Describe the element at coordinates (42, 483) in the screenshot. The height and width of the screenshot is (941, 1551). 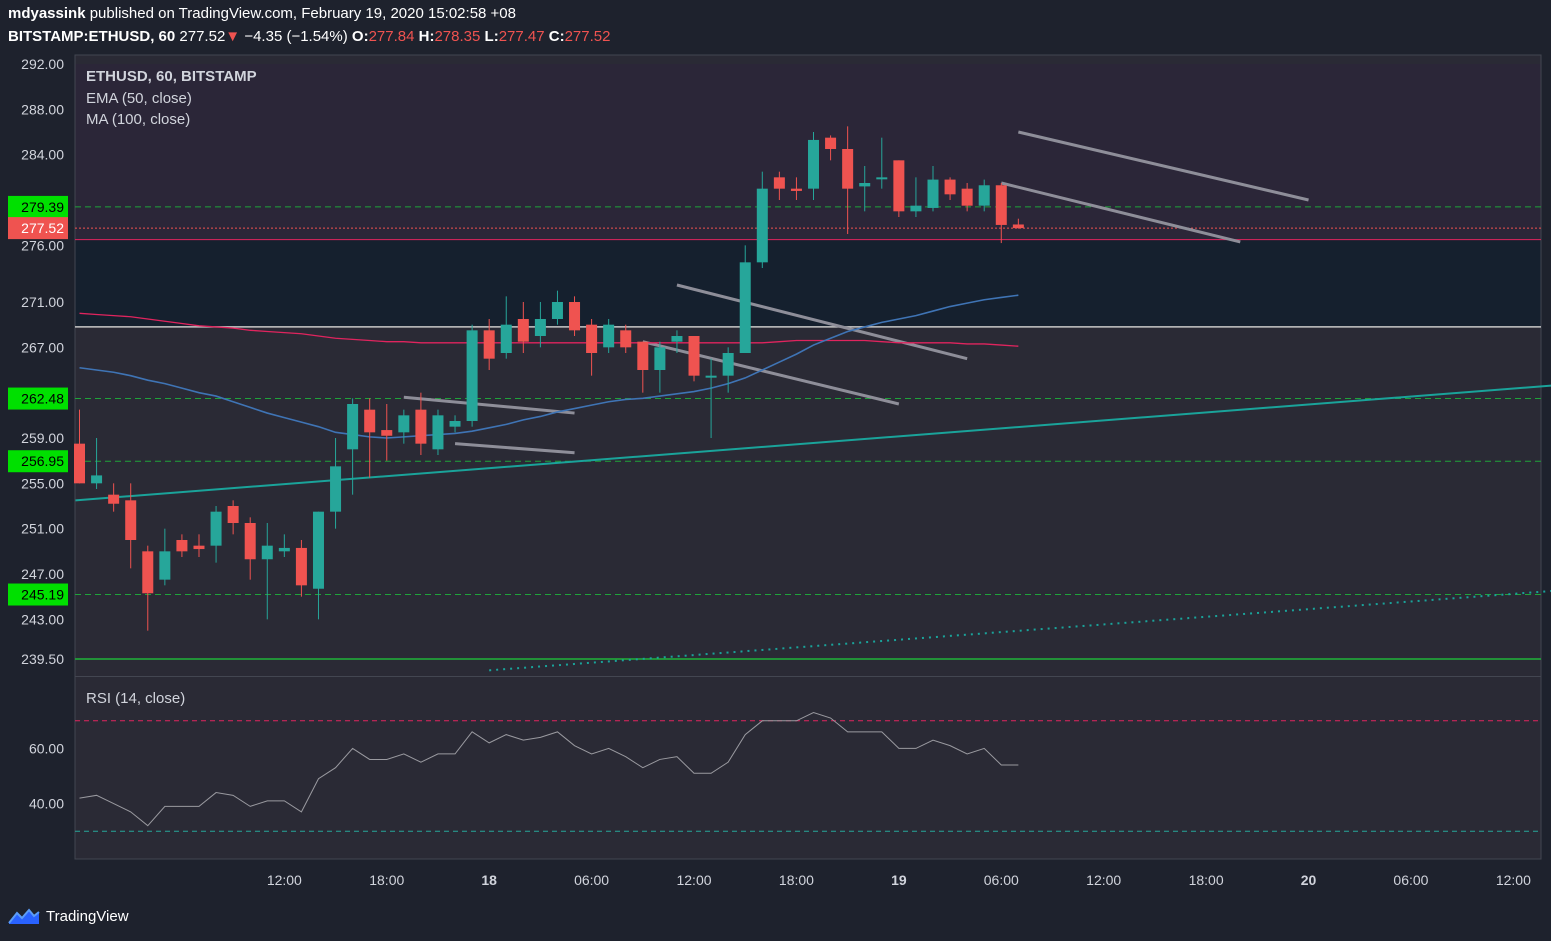
I see `price-axis-label: 255.00` at that location.